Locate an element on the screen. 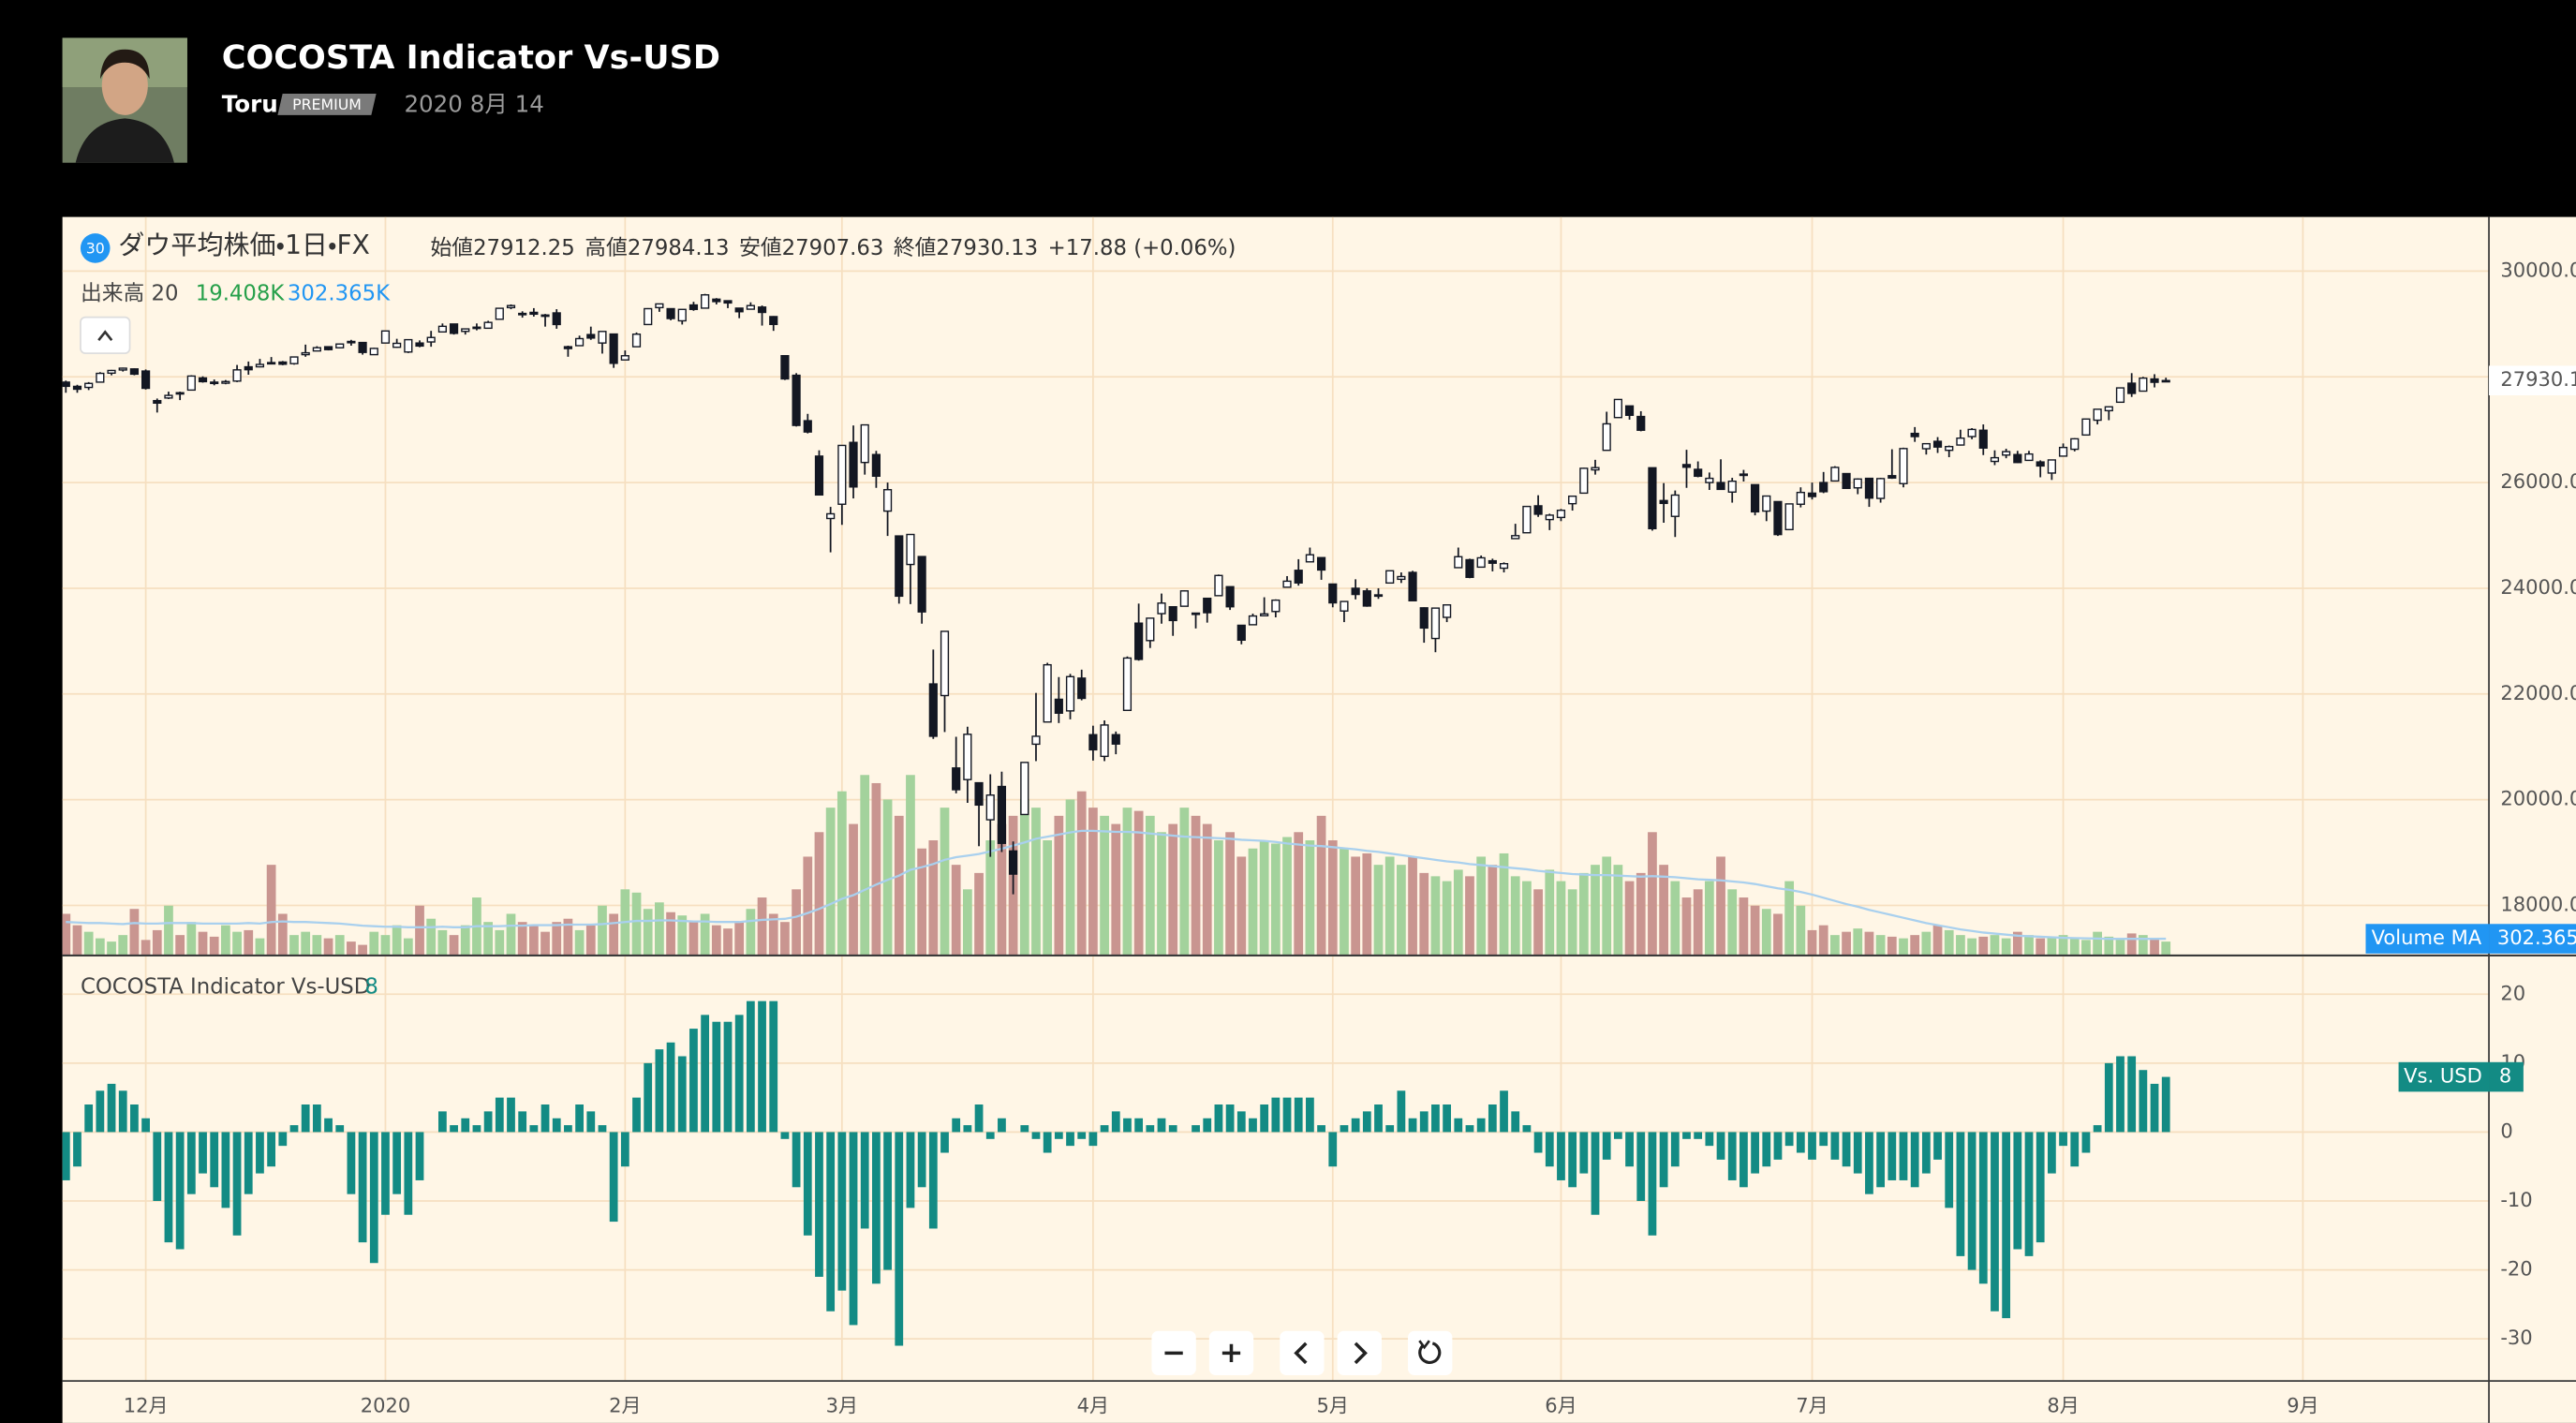 The height and width of the screenshot is (1423, 2576). reset-button is located at coordinates (1430, 1353).